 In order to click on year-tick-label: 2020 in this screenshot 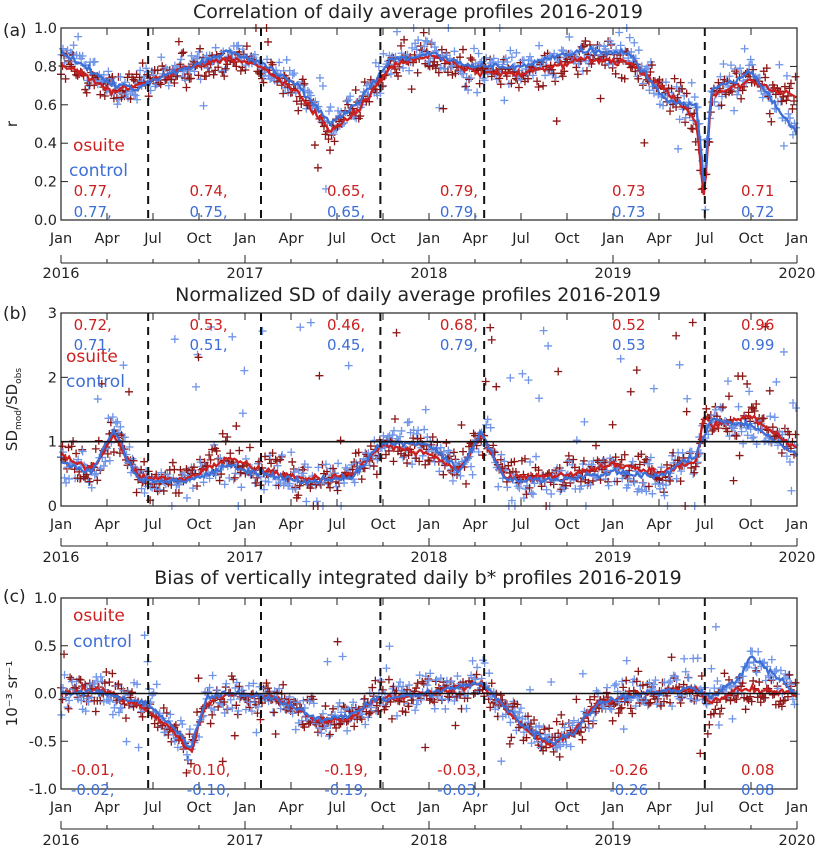, I will do `click(797, 274)`.